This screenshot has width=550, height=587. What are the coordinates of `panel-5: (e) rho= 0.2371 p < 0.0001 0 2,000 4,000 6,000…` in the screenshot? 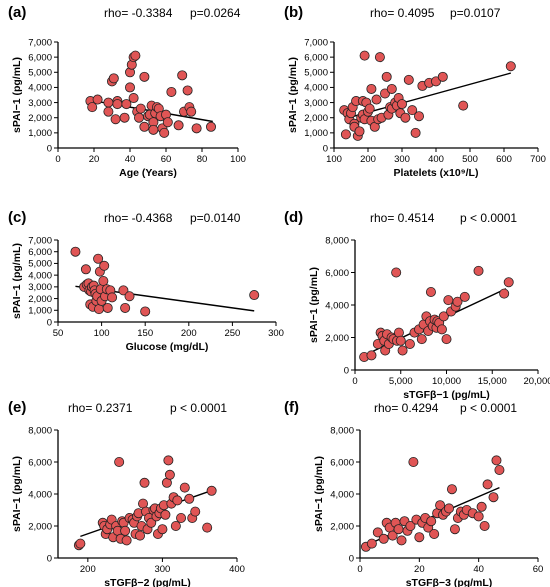 It's located at (126, 493).